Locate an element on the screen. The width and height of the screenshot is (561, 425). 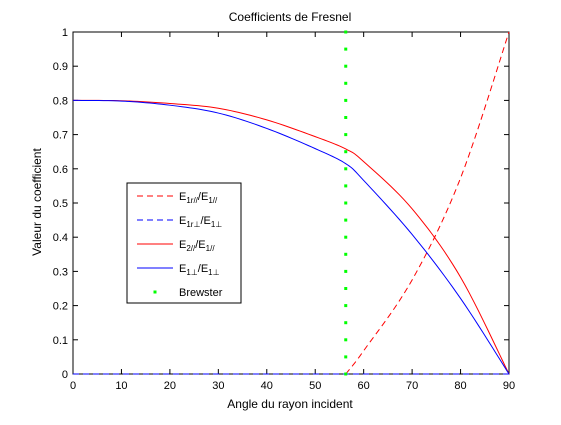
legend-entry-label: E2///E1// is located at coordinates (197, 246).